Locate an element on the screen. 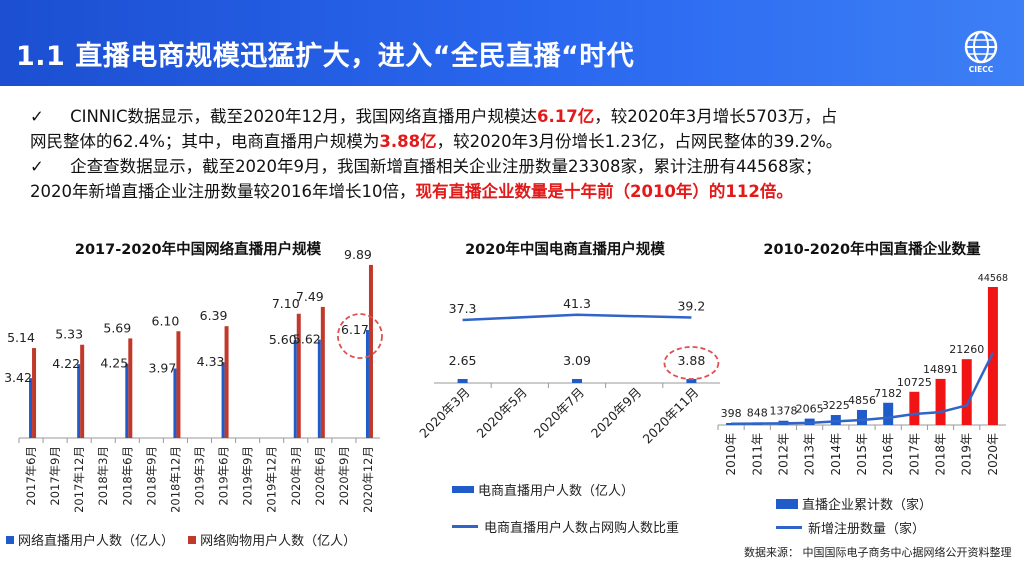 The width and height of the screenshot is (1024, 576). chart1-category-label: 2020年3月 is located at coordinates (296, 476).